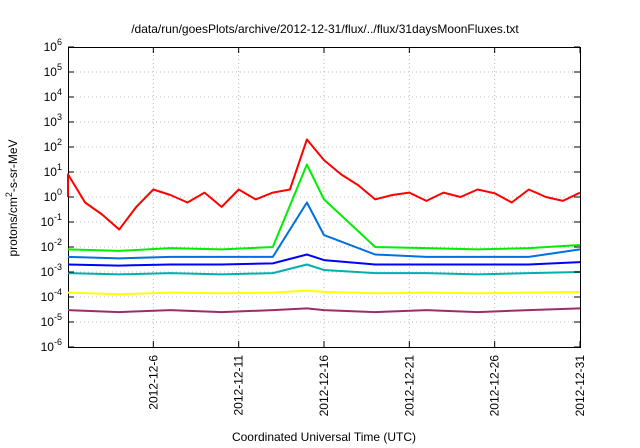 This screenshot has height=448, width=640. I want to click on y-tick-label: 10⁵, so click(53, 70).